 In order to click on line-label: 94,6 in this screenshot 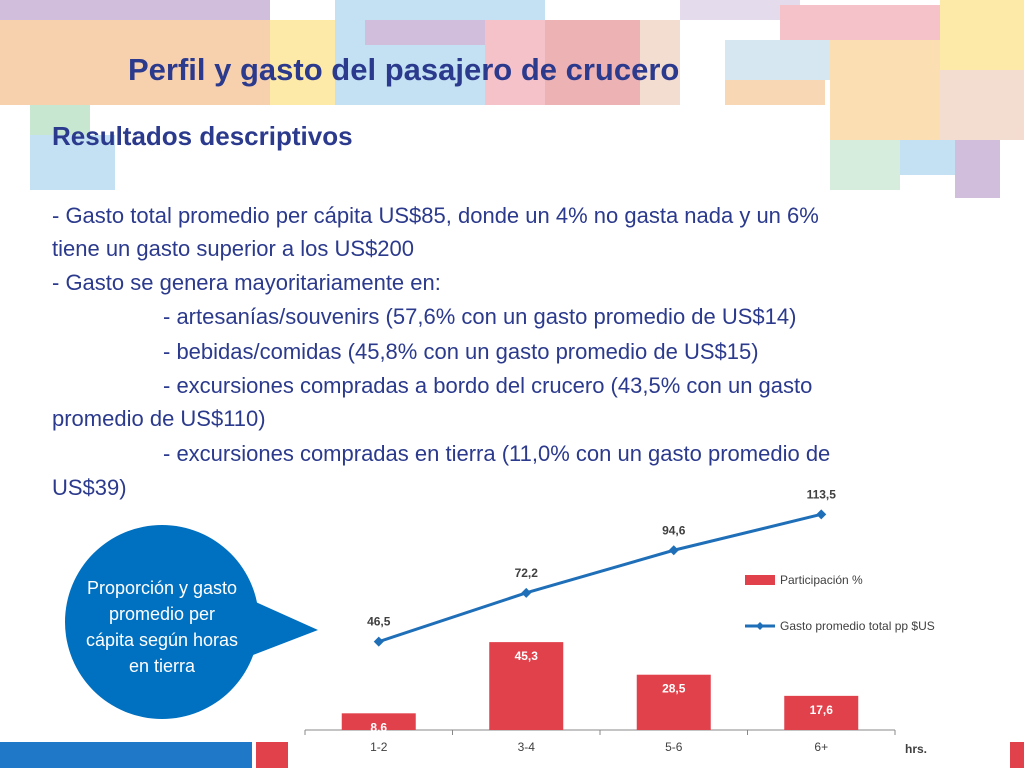, I will do `click(674, 530)`.